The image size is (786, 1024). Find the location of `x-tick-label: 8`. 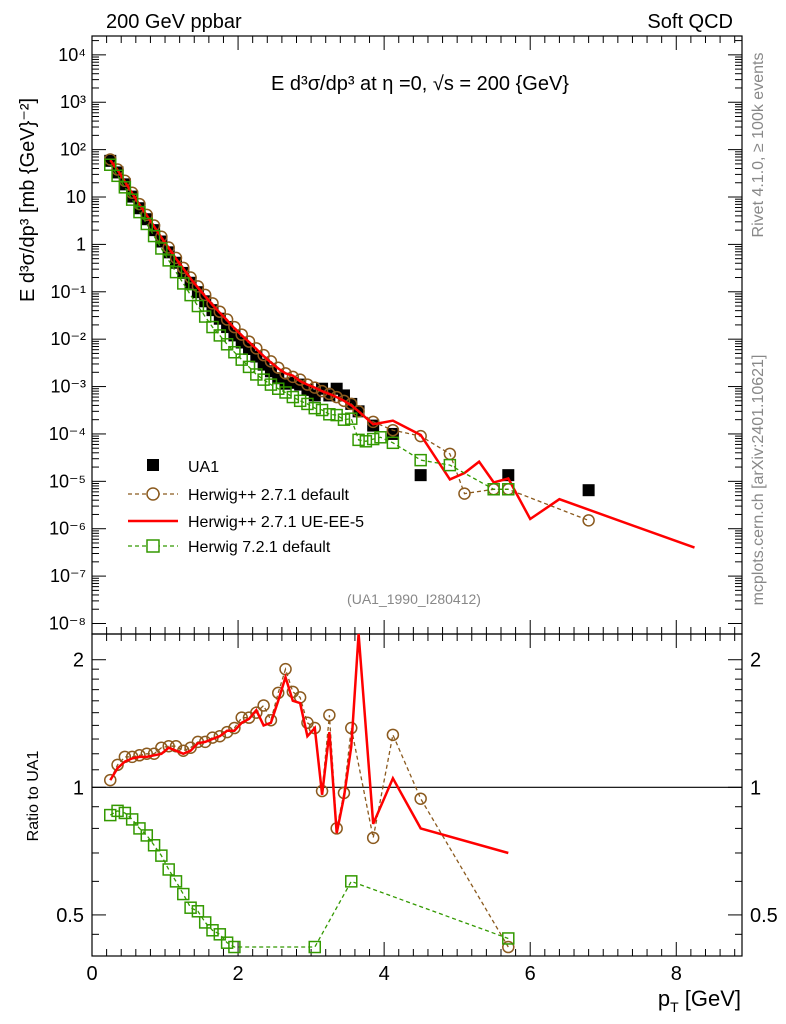

x-tick-label: 8 is located at coordinates (676, 974).